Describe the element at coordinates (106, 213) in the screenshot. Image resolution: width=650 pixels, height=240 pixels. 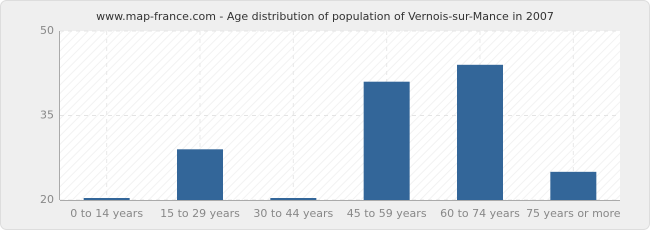
I see `x-tick-label: 0 to 14 years` at that location.